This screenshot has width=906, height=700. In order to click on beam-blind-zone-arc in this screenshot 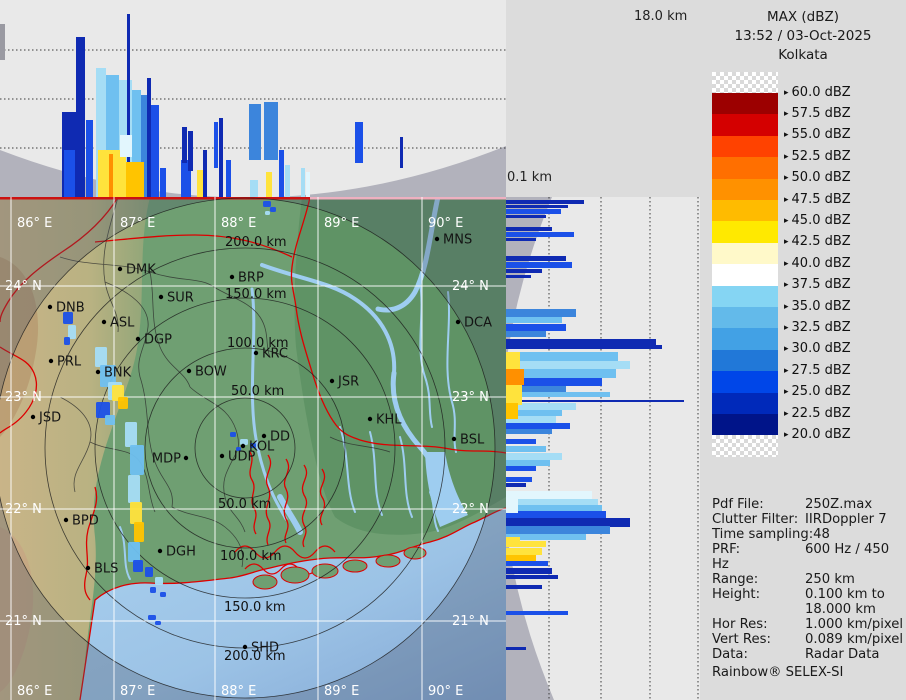, I will do `click(253, 172)`.